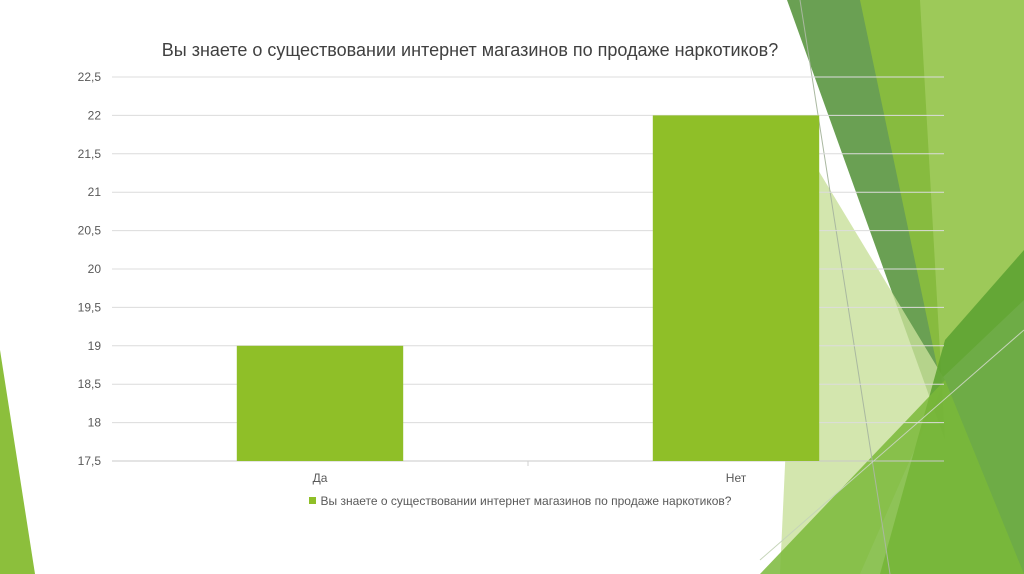  What do you see at coordinates (95, 115) in the screenshot?
I see `y-tick-label: 22` at bounding box center [95, 115].